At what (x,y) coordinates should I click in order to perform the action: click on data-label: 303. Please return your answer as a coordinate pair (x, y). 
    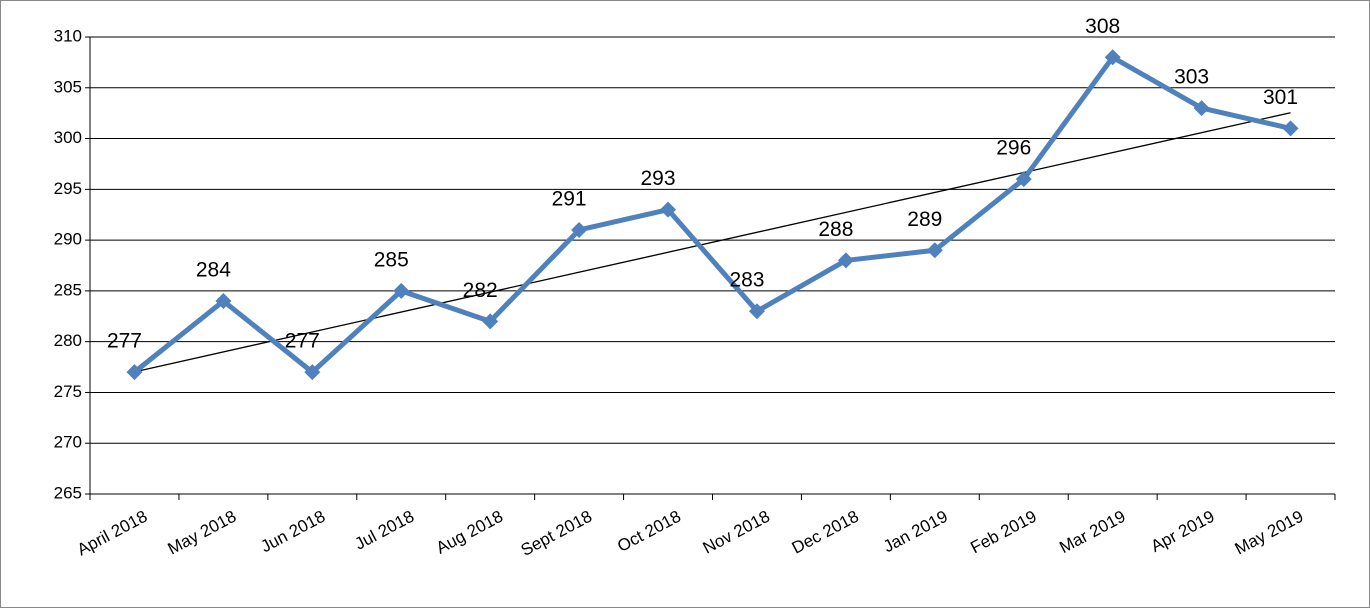
    Looking at the image, I should click on (1191, 77).